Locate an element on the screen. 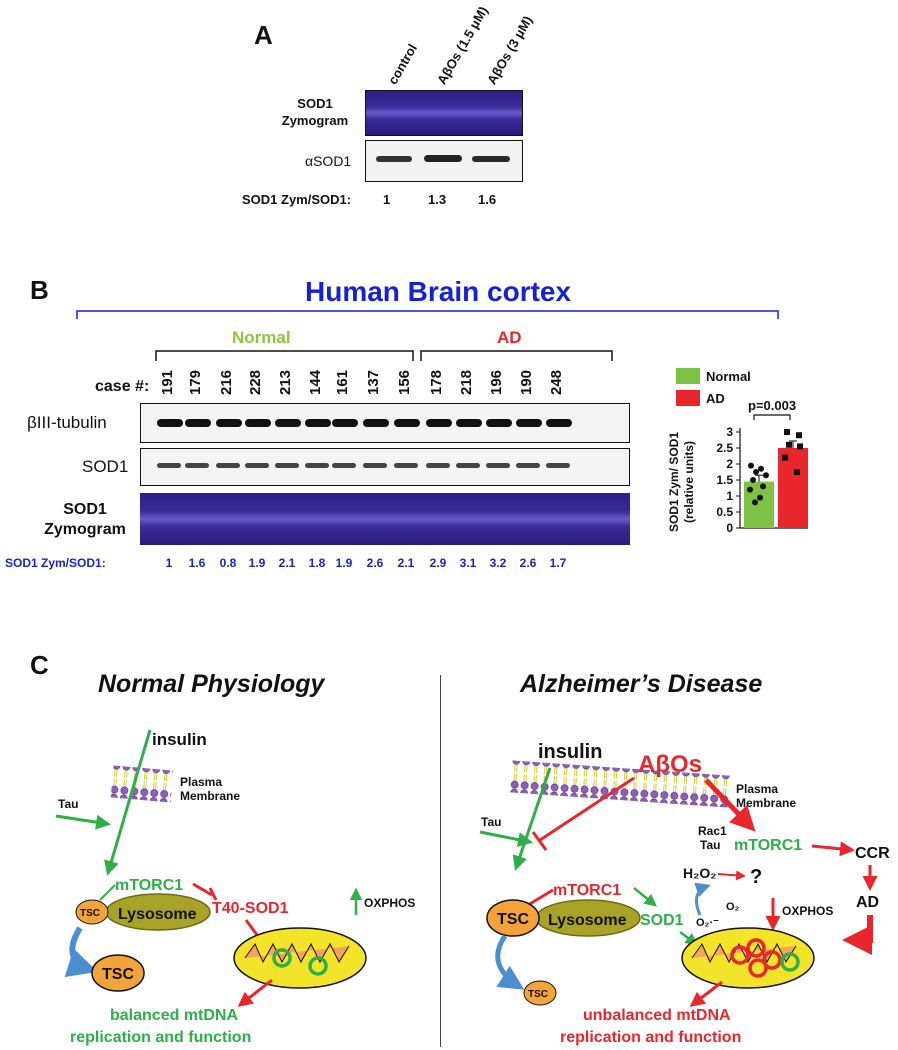 Image resolution: width=898 pixels, height=1050 pixels. membrane-label-left: Membrane is located at coordinates (210, 796).